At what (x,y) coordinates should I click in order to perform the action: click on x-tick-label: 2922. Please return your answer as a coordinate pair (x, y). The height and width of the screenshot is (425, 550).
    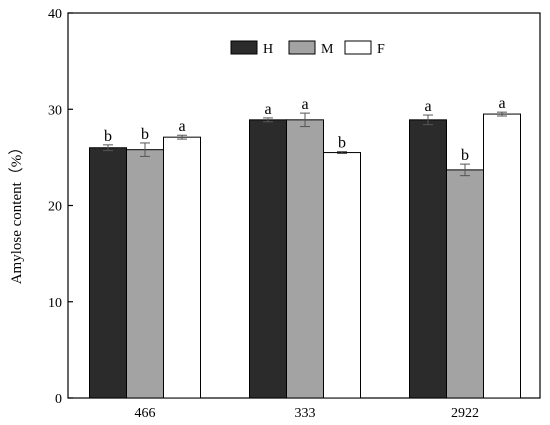
    Looking at the image, I should click on (465, 413).